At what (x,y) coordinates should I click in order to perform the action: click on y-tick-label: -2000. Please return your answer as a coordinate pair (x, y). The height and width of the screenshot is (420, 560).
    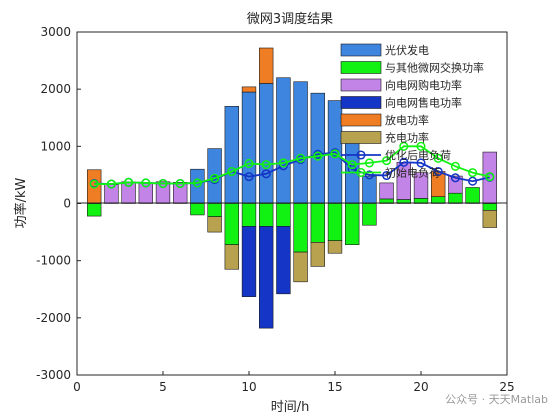
    Looking at the image, I should click on (53, 318).